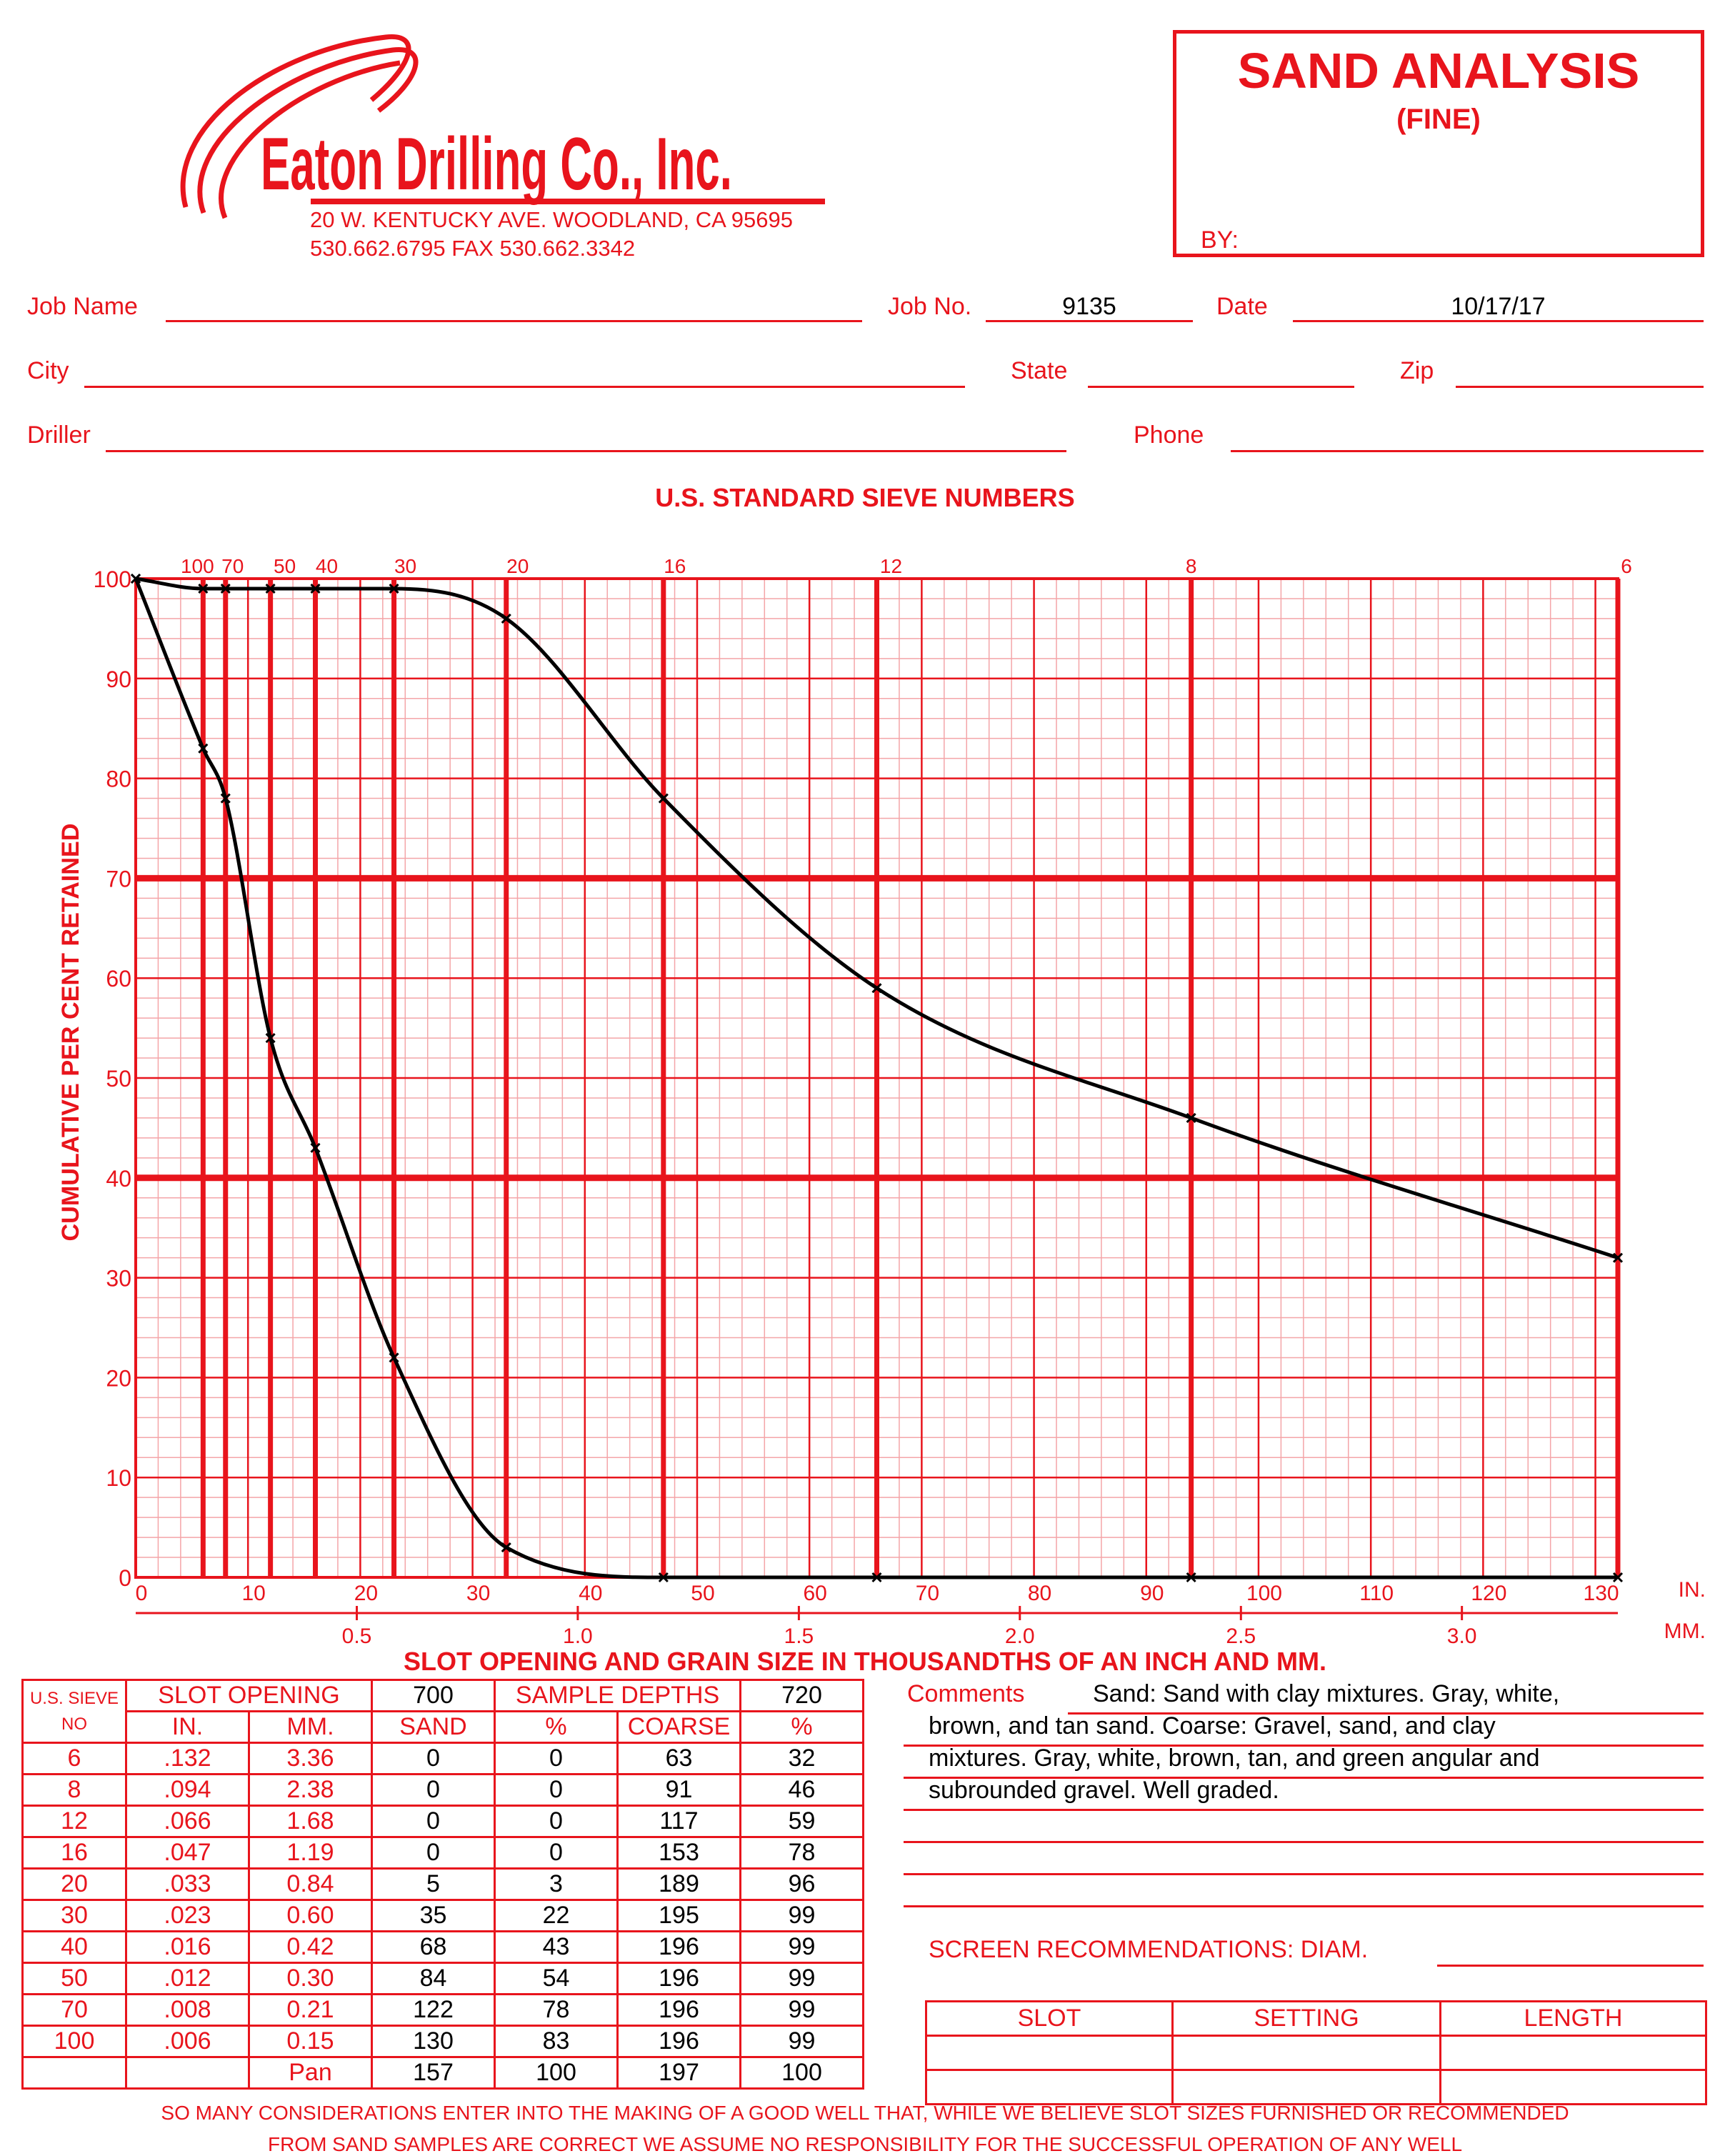 The image size is (1730, 2156). I want to click on zip-field, so click(1580, 387).